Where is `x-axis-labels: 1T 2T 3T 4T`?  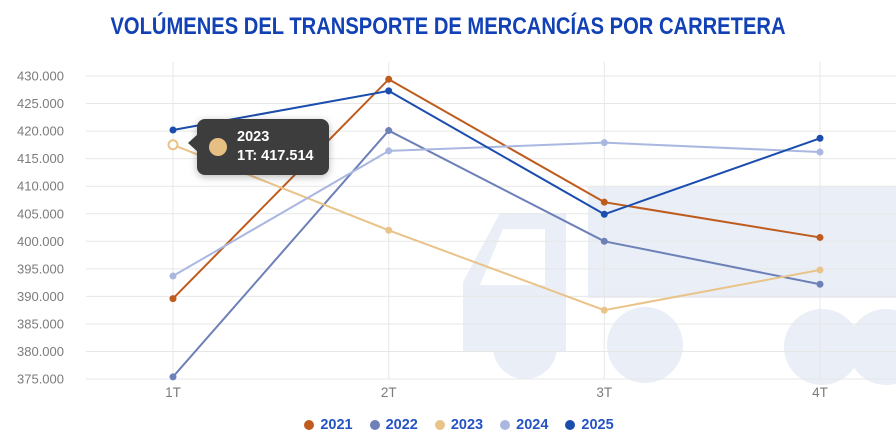
x-axis-labels: 1T 2T 3T 4T is located at coordinates (496, 392).